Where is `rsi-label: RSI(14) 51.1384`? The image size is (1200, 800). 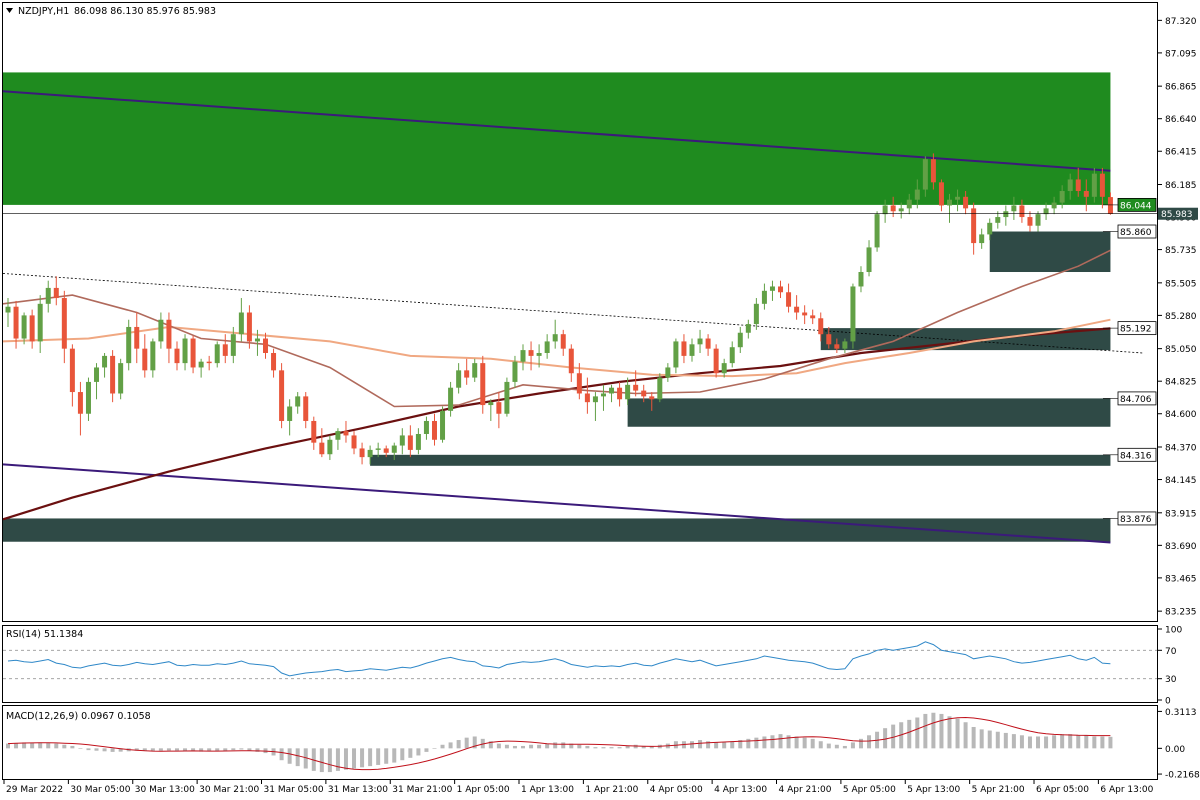 rsi-label: RSI(14) 51.1384 is located at coordinates (44, 634).